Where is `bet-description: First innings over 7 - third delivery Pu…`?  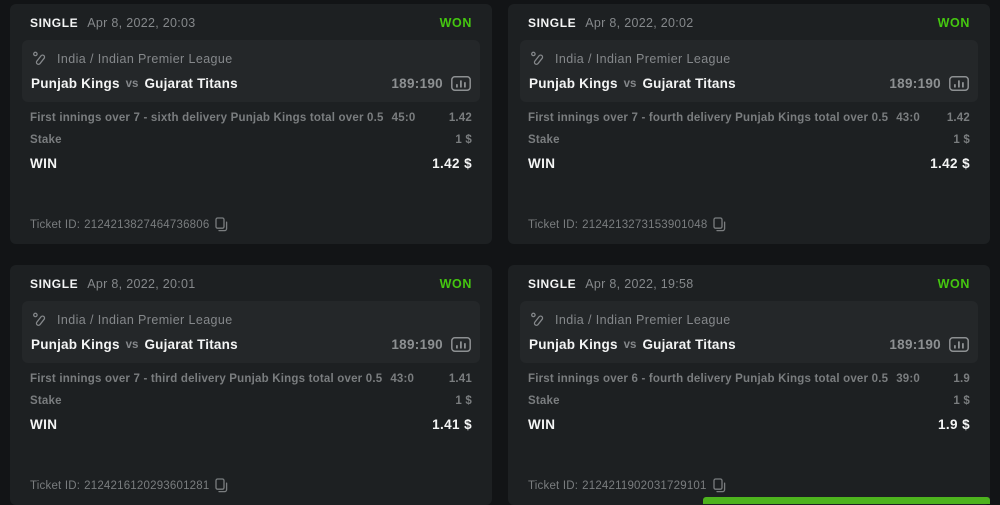
bet-description: First innings over 7 - third delivery Pu… is located at coordinates (206, 379).